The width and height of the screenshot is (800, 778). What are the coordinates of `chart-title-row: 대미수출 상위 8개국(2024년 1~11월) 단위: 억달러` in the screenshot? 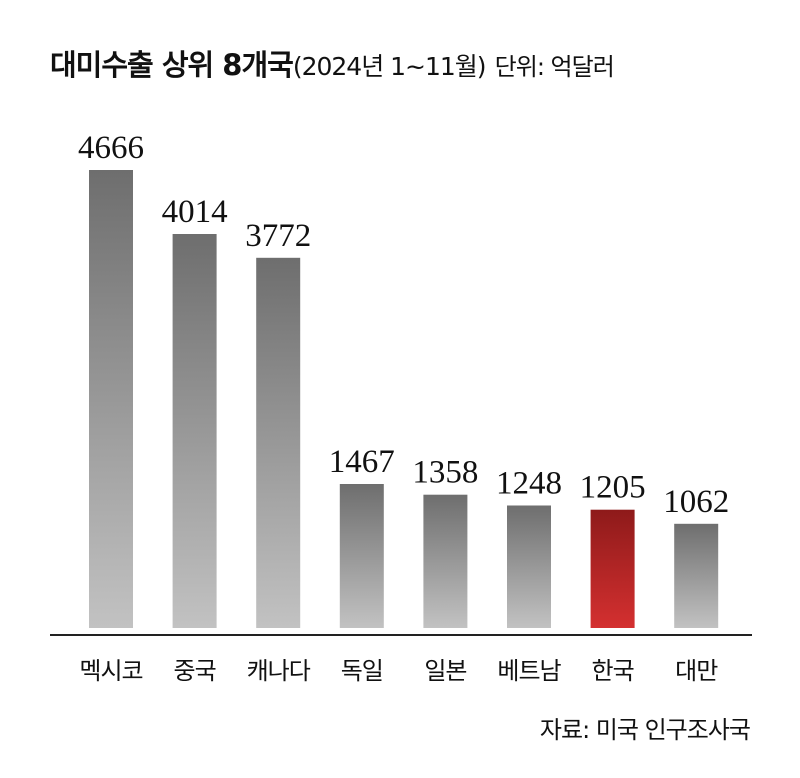 It's located at (332, 63).